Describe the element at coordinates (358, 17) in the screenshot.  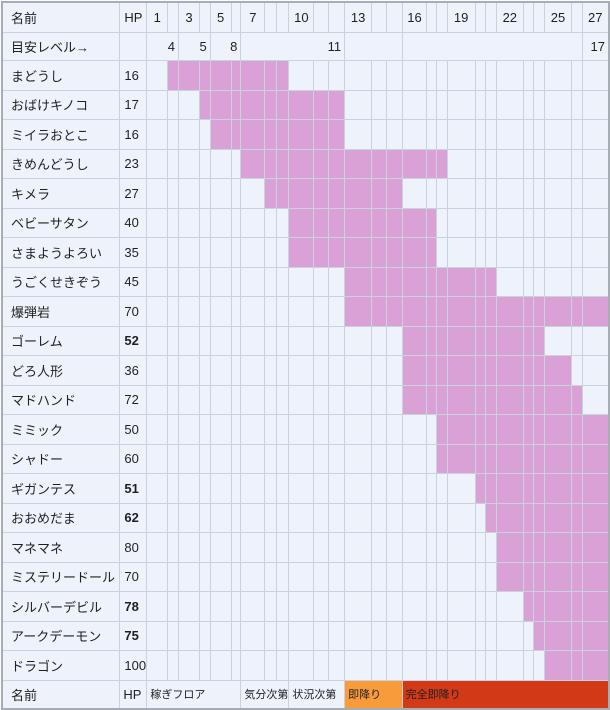
I see `floor-column-header-13: 13` at that location.